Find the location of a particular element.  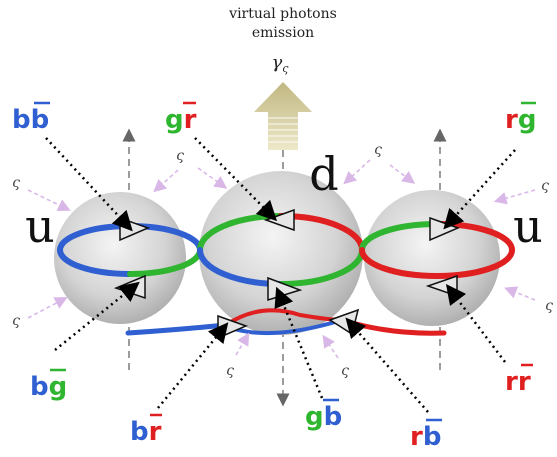

label-br: br is located at coordinates (146, 430).